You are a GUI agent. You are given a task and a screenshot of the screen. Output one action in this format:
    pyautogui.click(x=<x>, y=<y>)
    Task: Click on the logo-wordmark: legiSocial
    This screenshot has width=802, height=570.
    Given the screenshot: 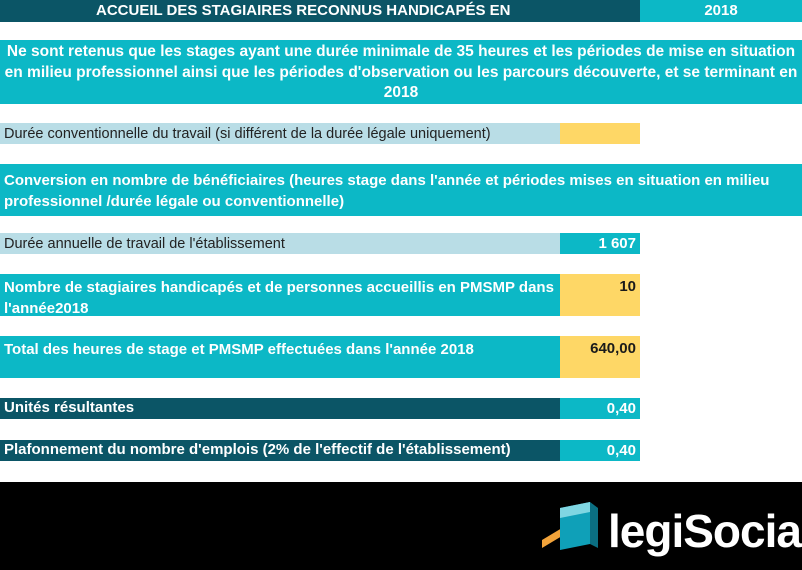 What is the action you would take?
    pyautogui.click(x=705, y=531)
    